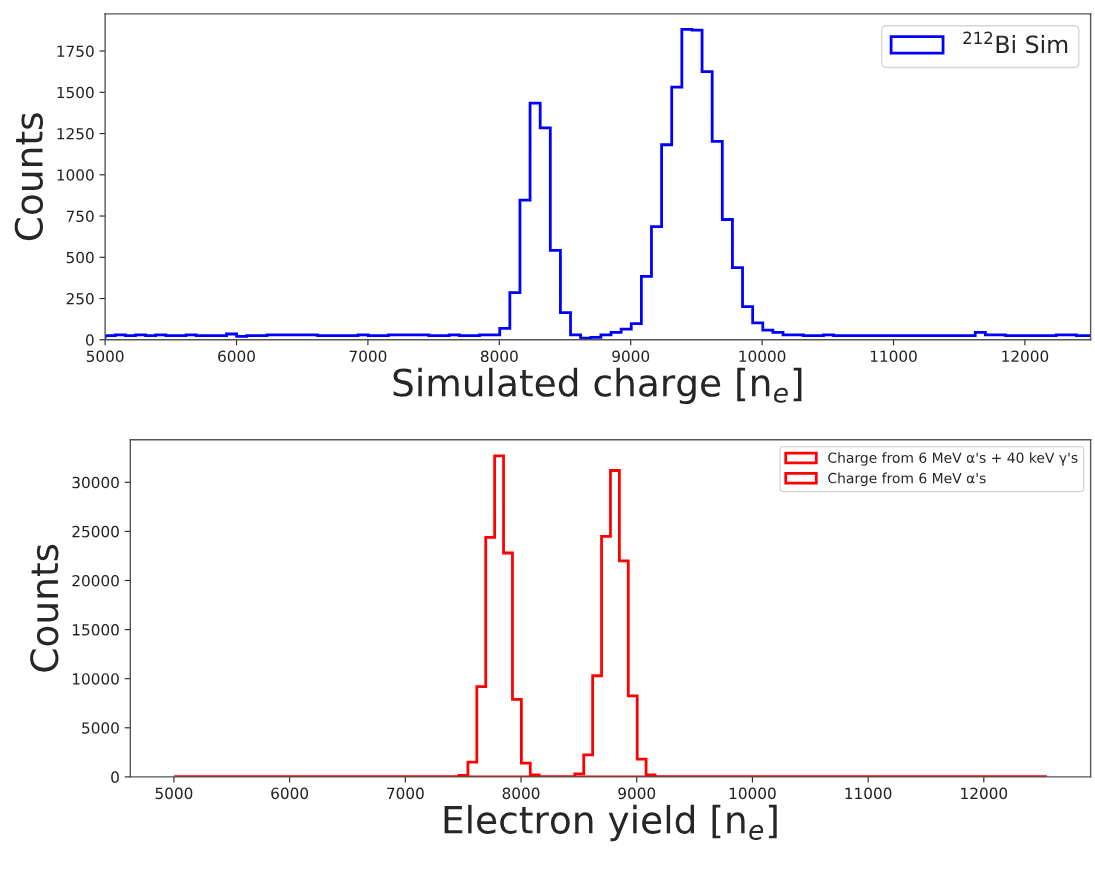 This screenshot has width=1095, height=869. What do you see at coordinates (95, 482) in the screenshot?
I see `y-tick-label: 30000` at bounding box center [95, 482].